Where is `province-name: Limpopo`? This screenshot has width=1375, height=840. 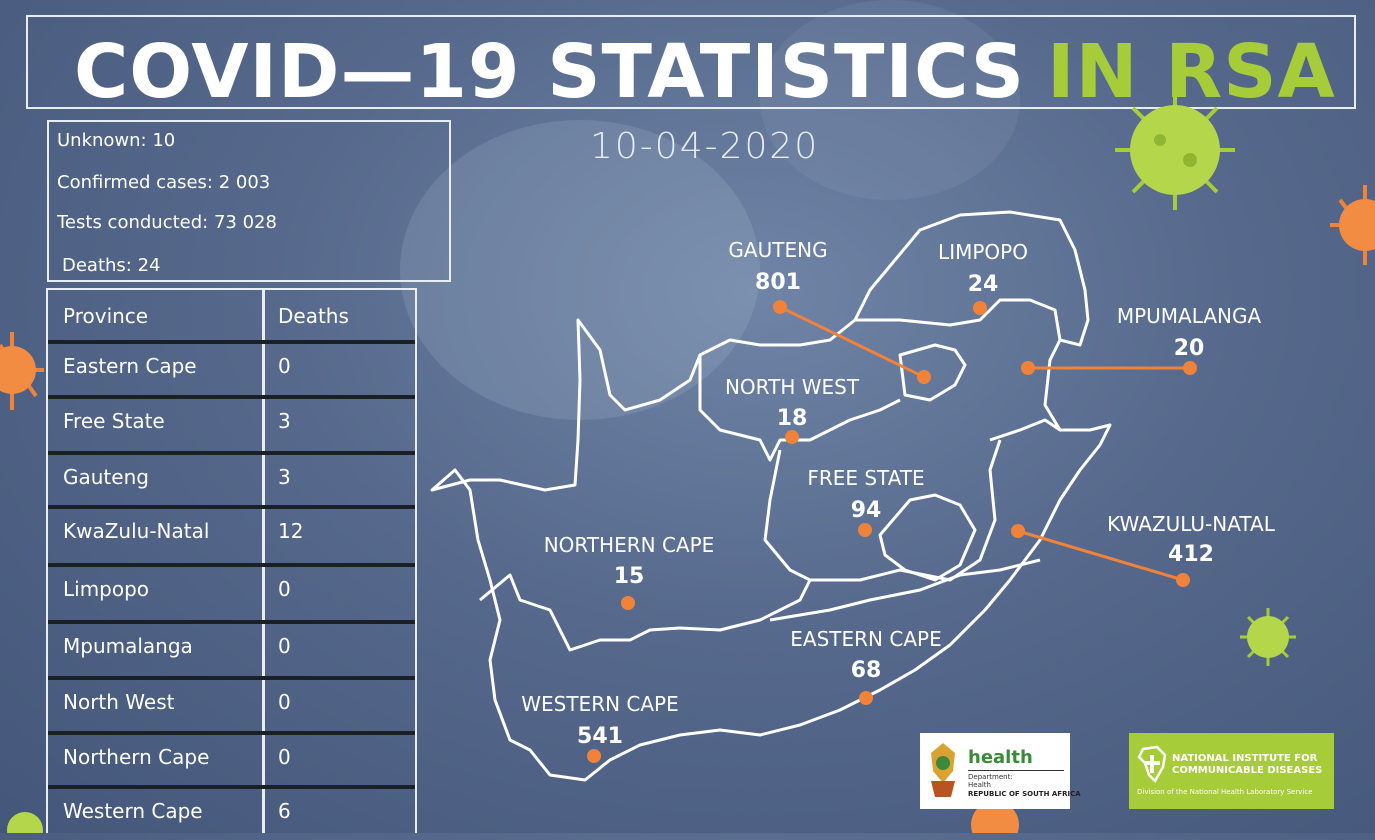
province-name: Limpopo is located at coordinates (106, 589).